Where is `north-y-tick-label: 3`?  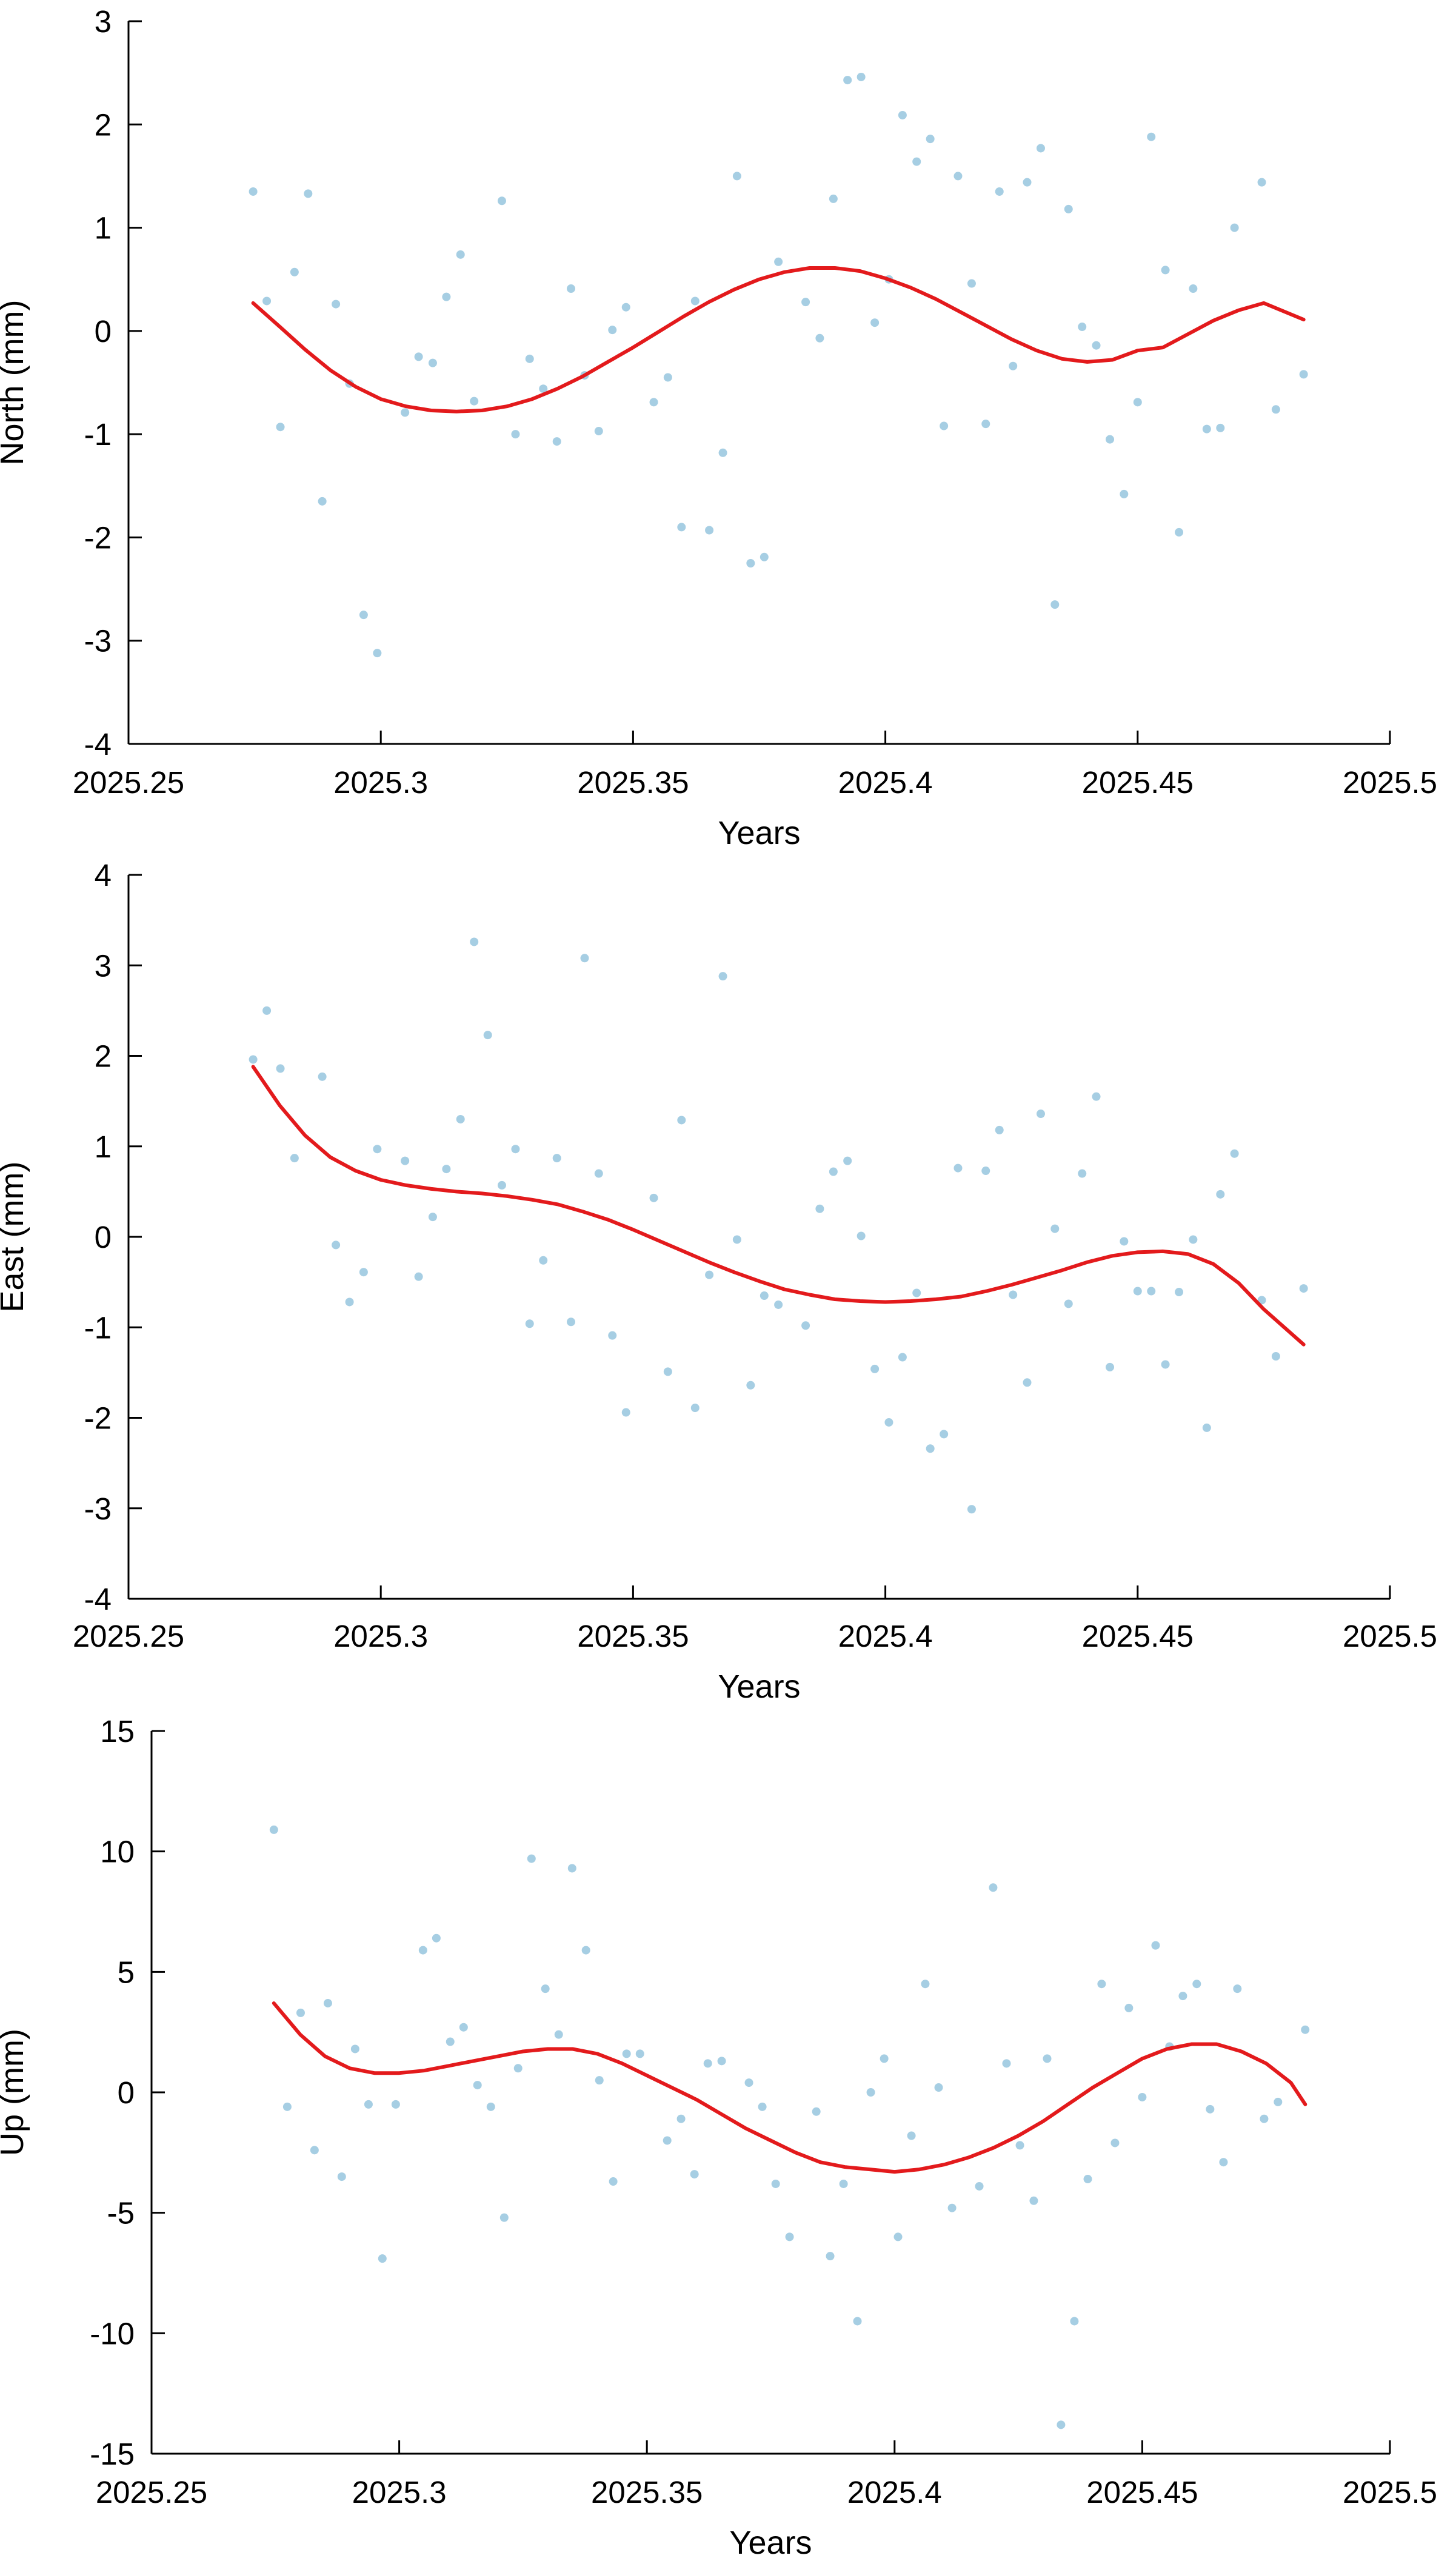 north-y-tick-label: 3 is located at coordinates (103, 21).